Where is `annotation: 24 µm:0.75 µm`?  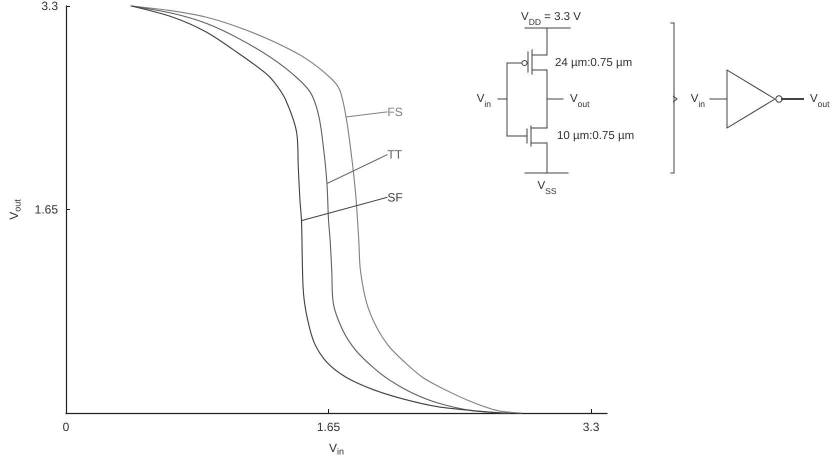 annotation: 24 µm:0.75 µm is located at coordinates (593, 63).